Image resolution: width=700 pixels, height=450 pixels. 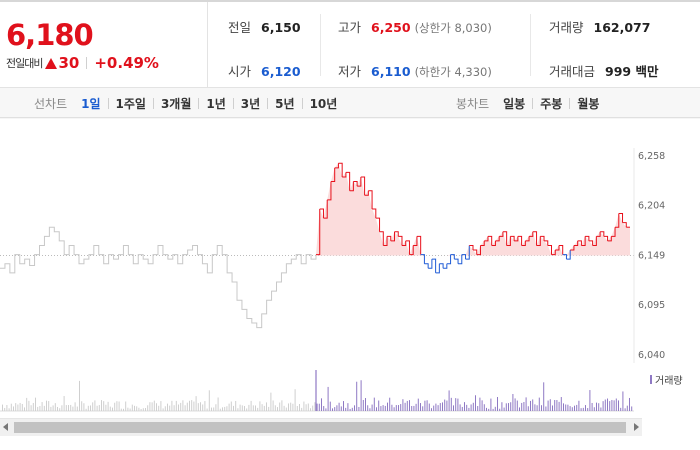 What do you see at coordinates (216, 103) in the screenshot?
I see `tab-1year: 1년` at bounding box center [216, 103].